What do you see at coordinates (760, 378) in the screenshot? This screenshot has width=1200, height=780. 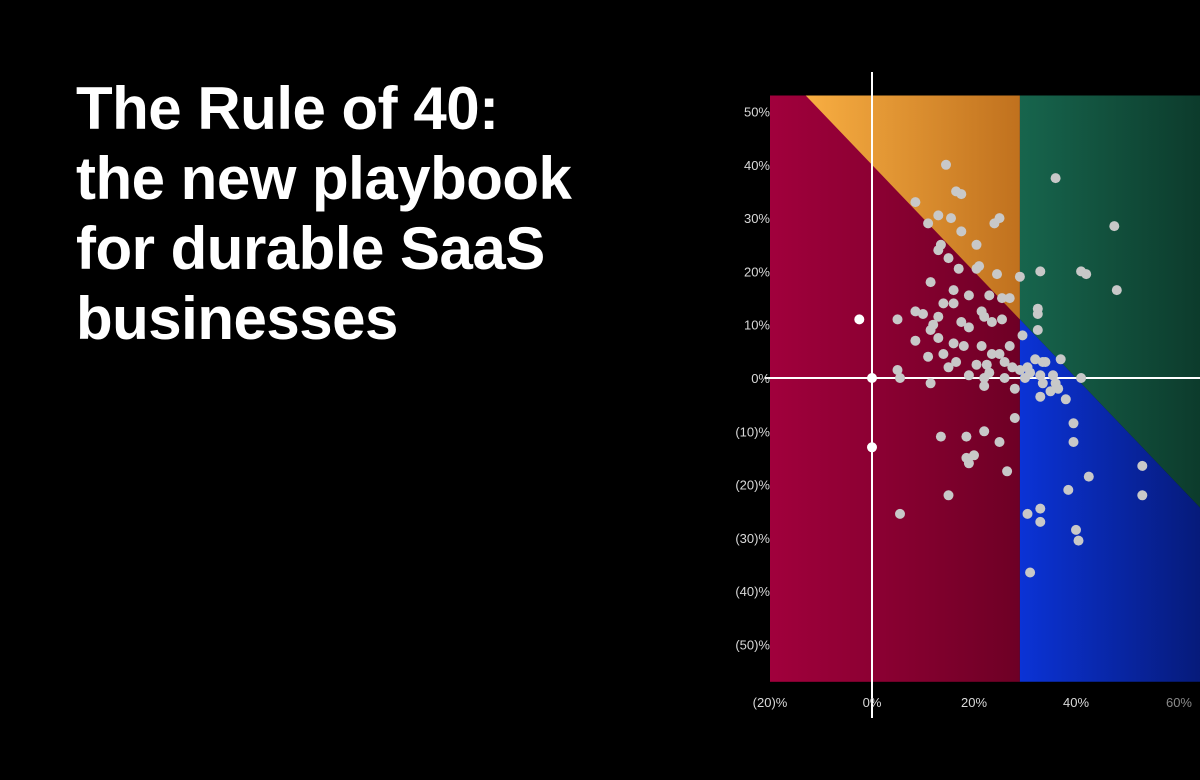 I see `y-tick-label: 0%` at bounding box center [760, 378].